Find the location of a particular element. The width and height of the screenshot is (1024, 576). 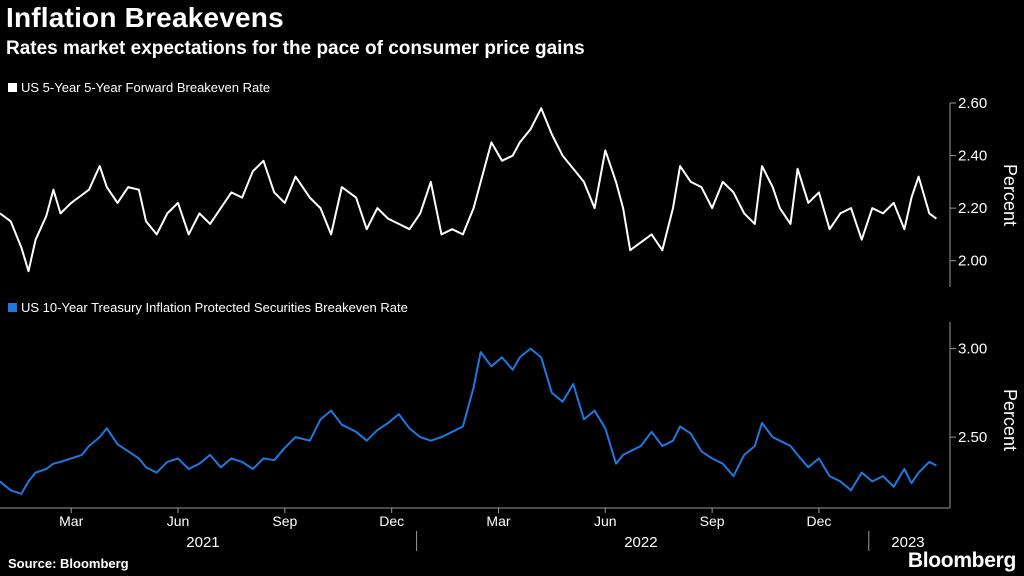

x-axis: Mar Jun Sep Dec Mar Jun Sep Dec 2021 2022 2023 is located at coordinates (475, 529).